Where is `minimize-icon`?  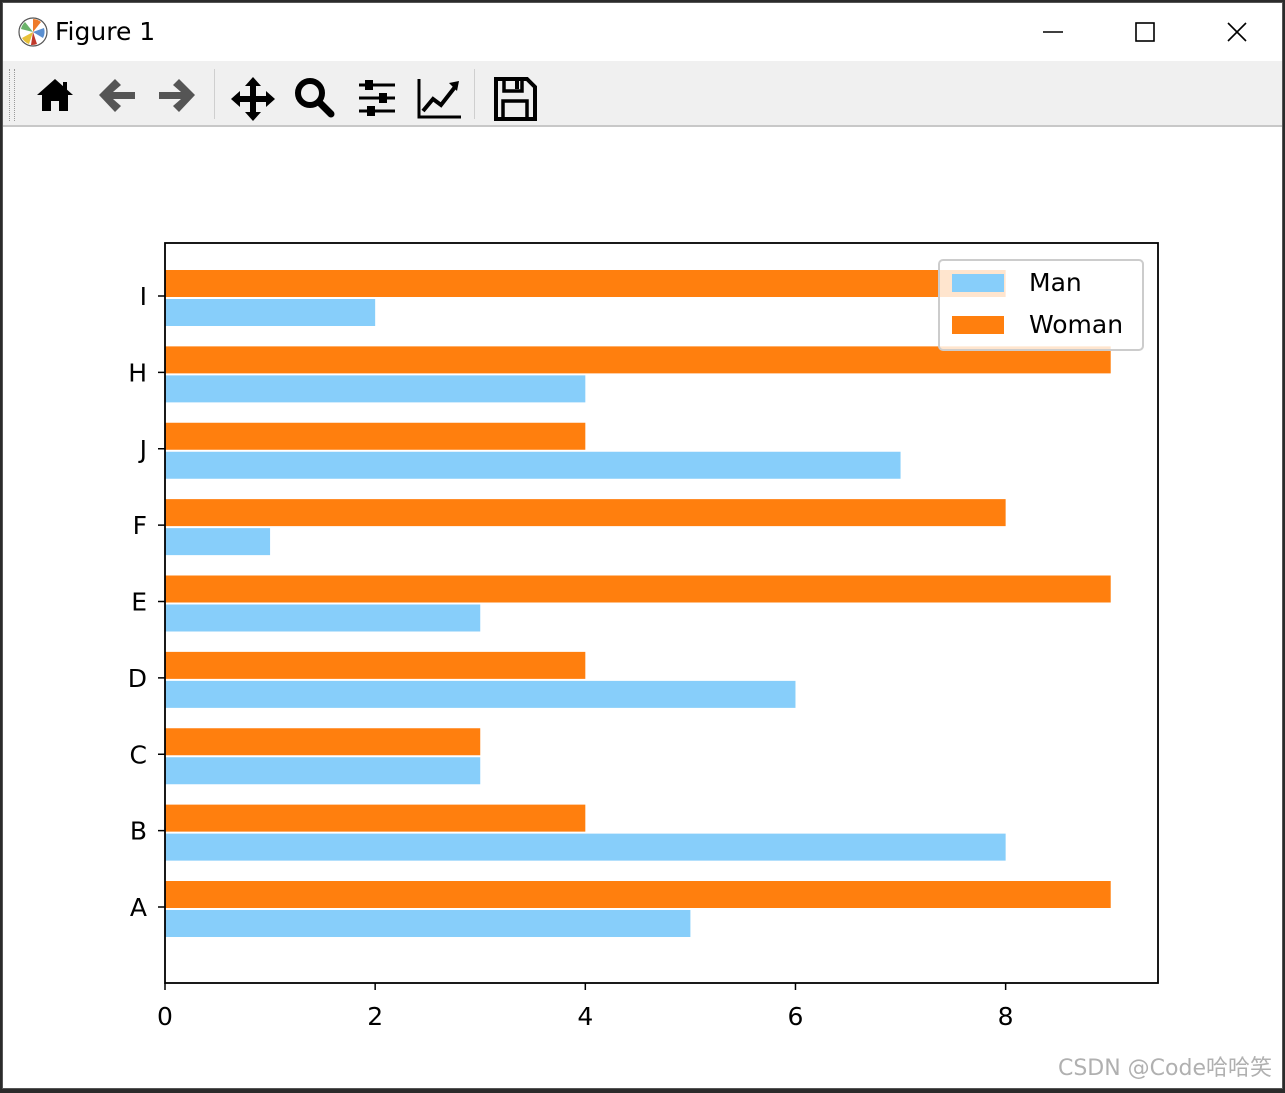
minimize-icon is located at coordinates (1053, 32).